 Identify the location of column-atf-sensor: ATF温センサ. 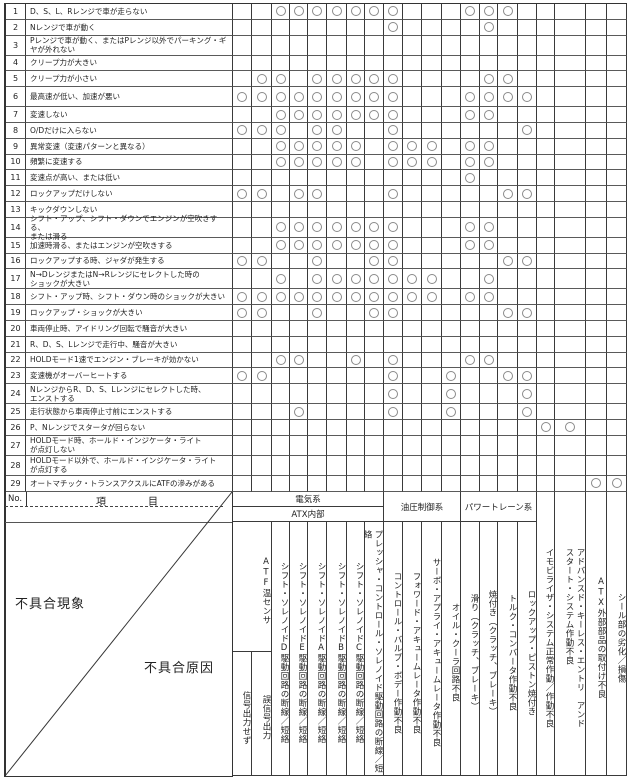
(252, 587).